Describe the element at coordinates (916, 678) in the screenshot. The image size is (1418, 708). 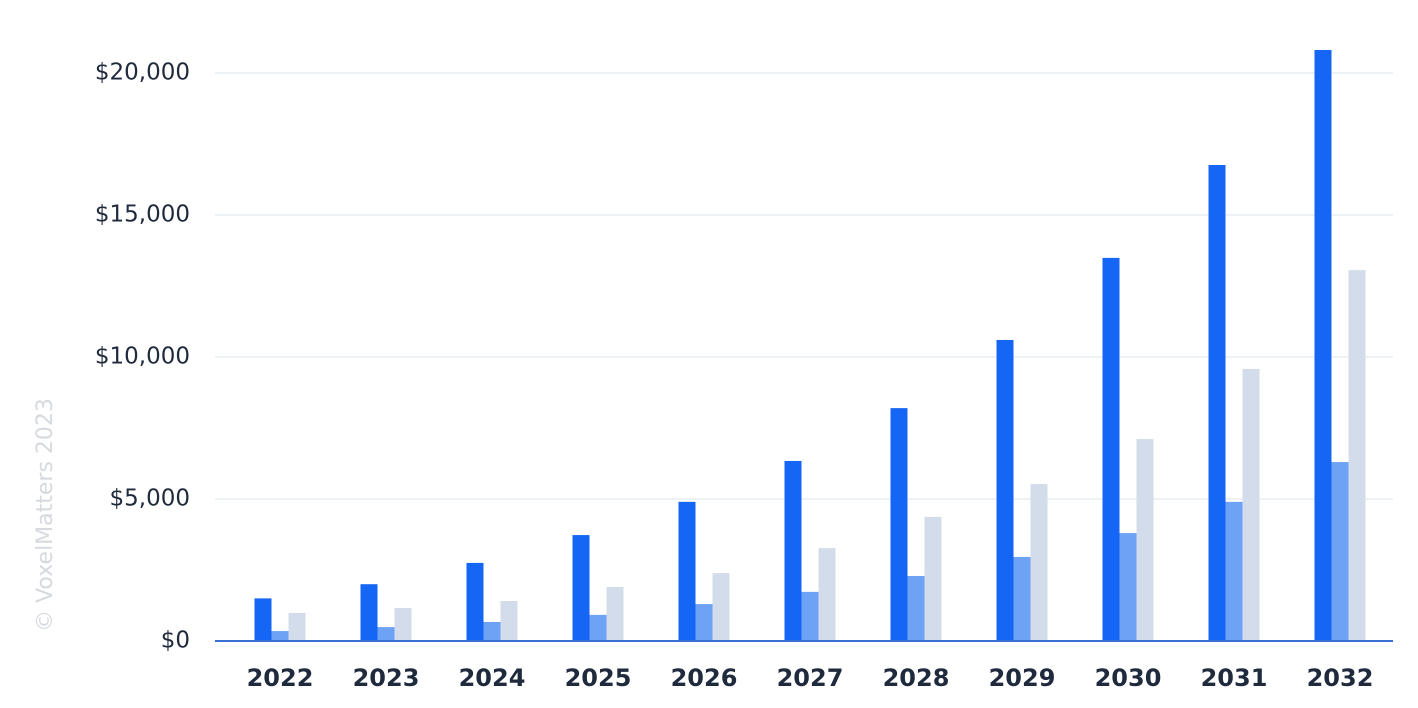
I see `x-tick-label: 2028` at that location.